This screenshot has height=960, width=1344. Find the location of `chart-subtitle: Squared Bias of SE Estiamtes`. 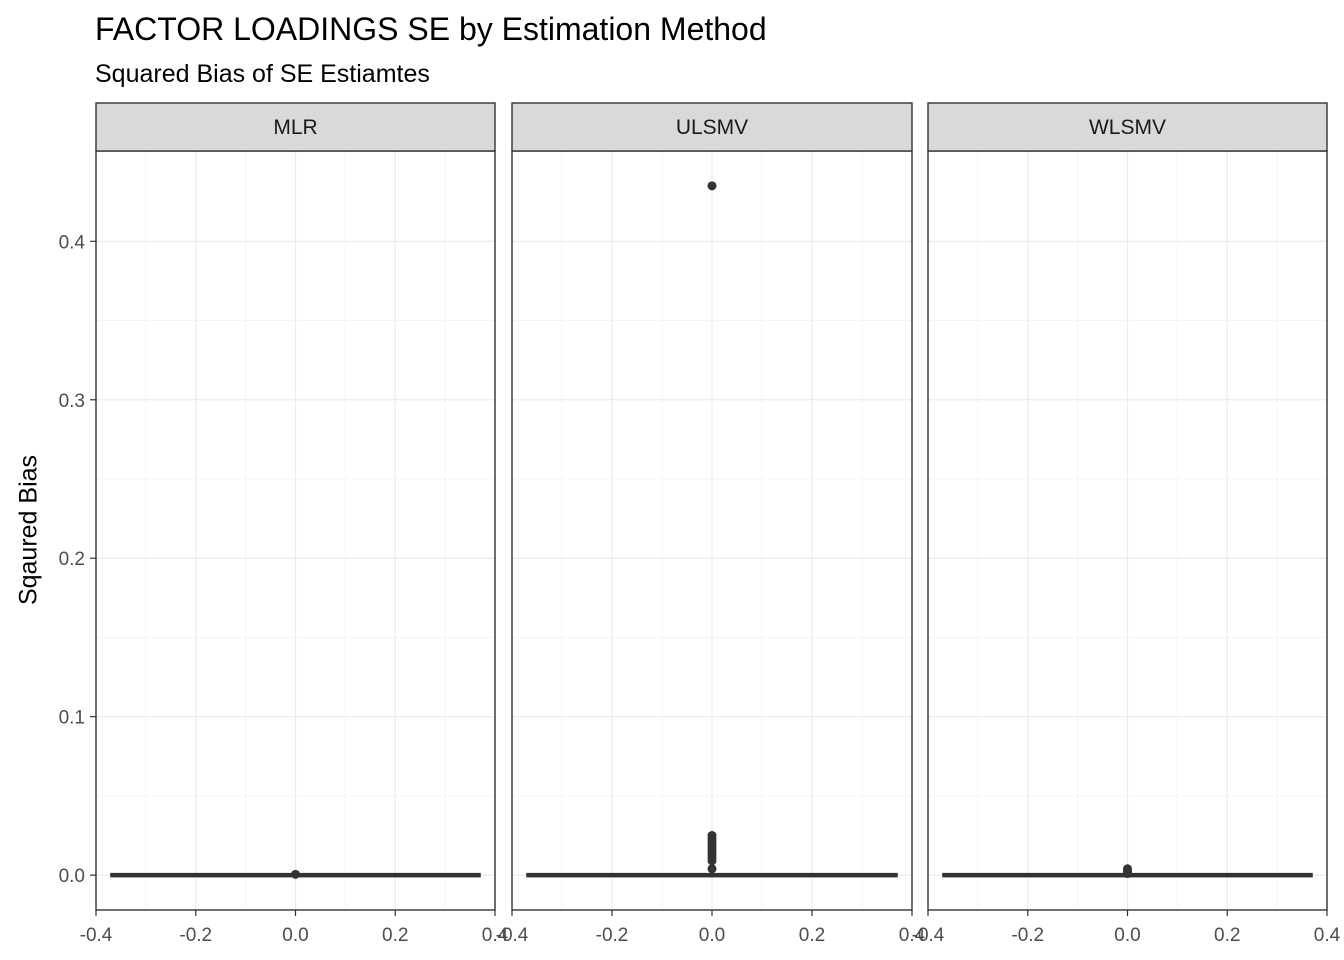

chart-subtitle: Squared Bias of SE Estiamtes is located at coordinates (262, 74).